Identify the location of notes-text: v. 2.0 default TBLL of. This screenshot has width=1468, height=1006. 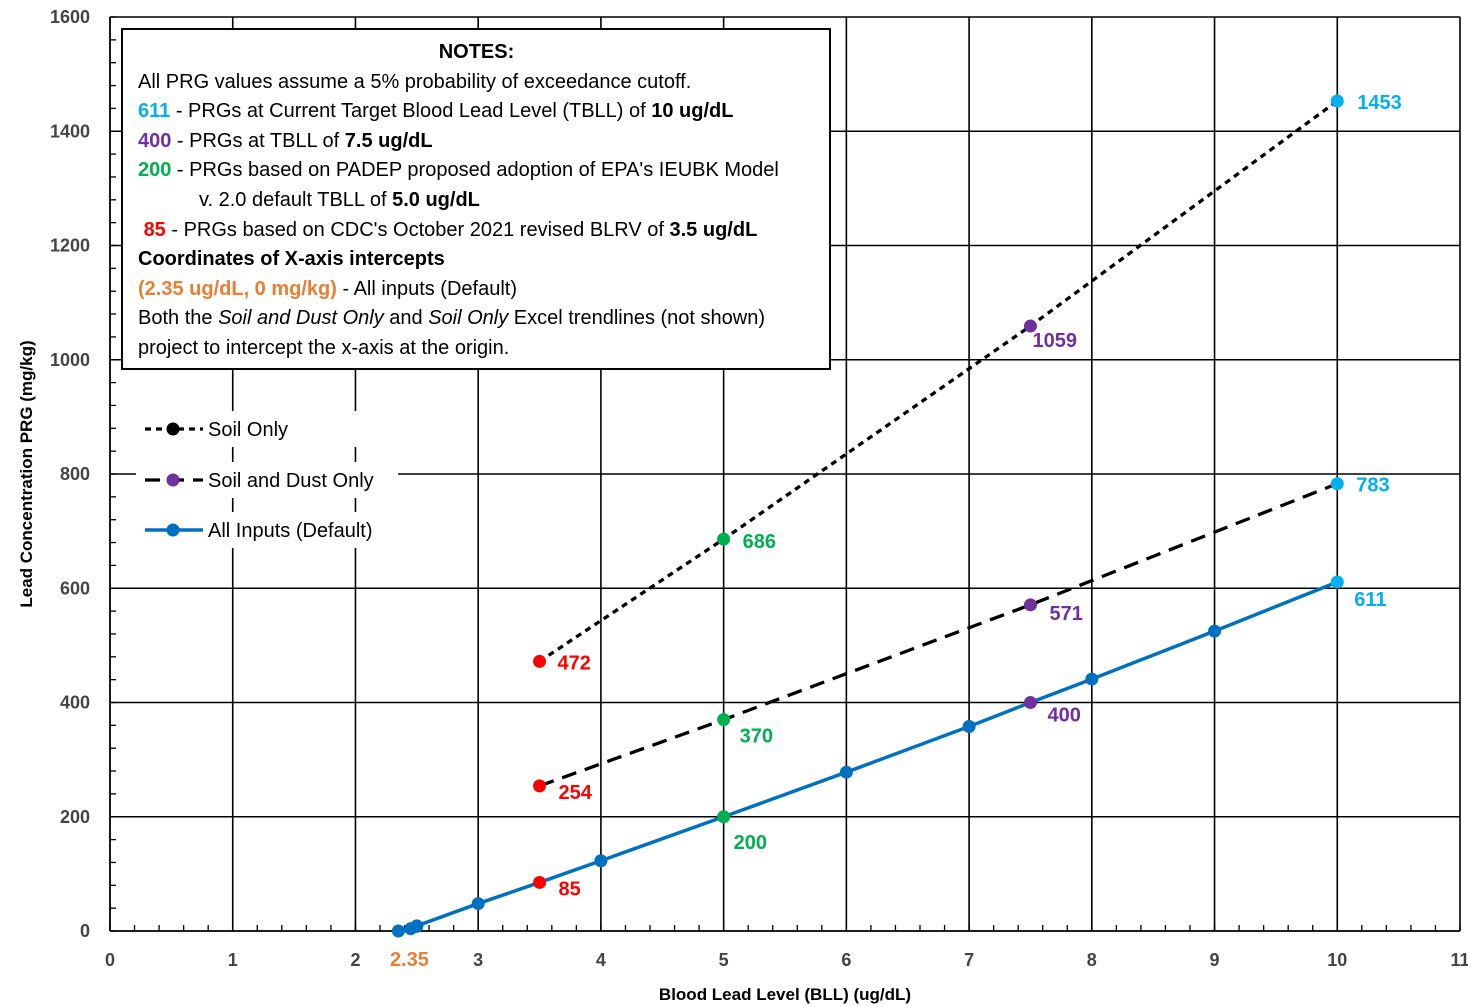
(296, 199).